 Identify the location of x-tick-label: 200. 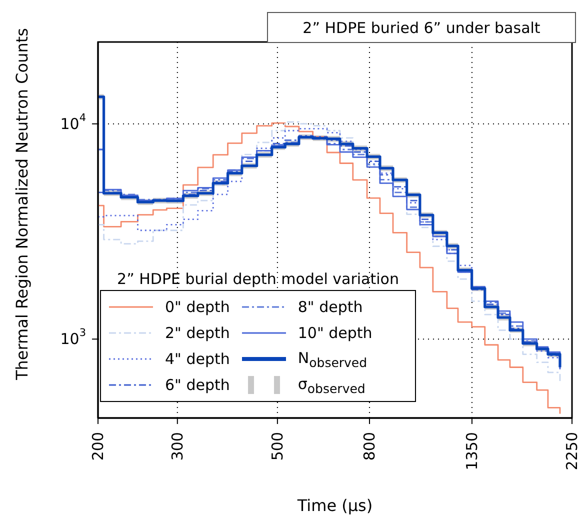
(98, 446).